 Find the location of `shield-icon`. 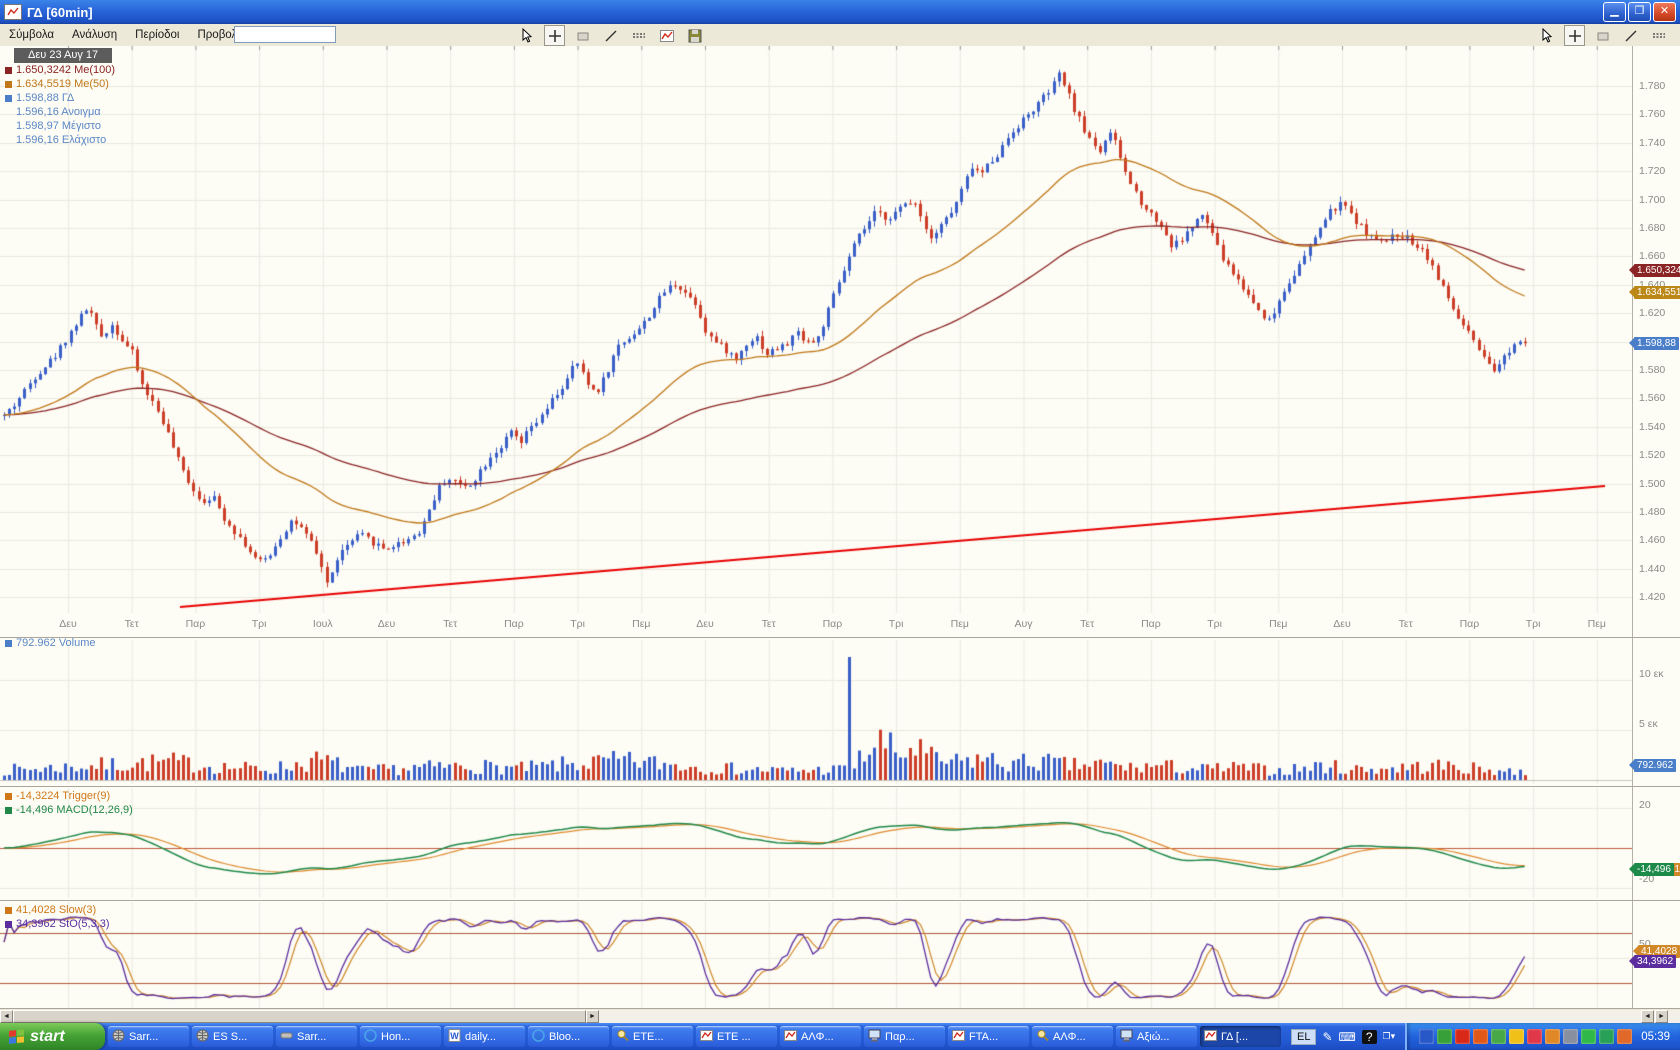

shield-icon is located at coordinates (1517, 1036).